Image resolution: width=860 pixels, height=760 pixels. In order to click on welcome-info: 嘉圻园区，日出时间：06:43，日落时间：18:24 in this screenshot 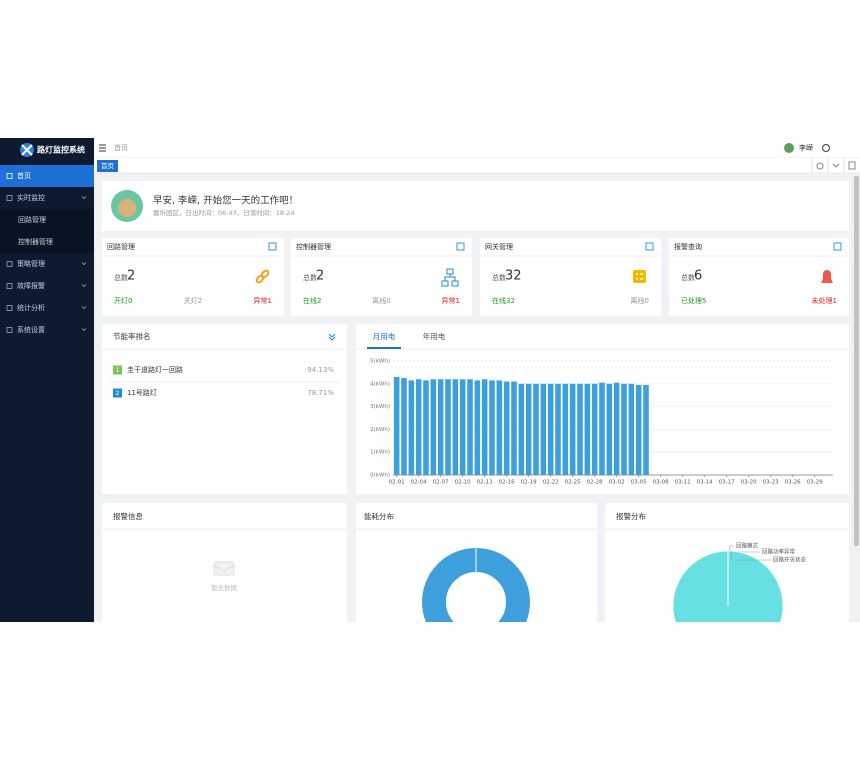, I will do `click(223, 212)`.